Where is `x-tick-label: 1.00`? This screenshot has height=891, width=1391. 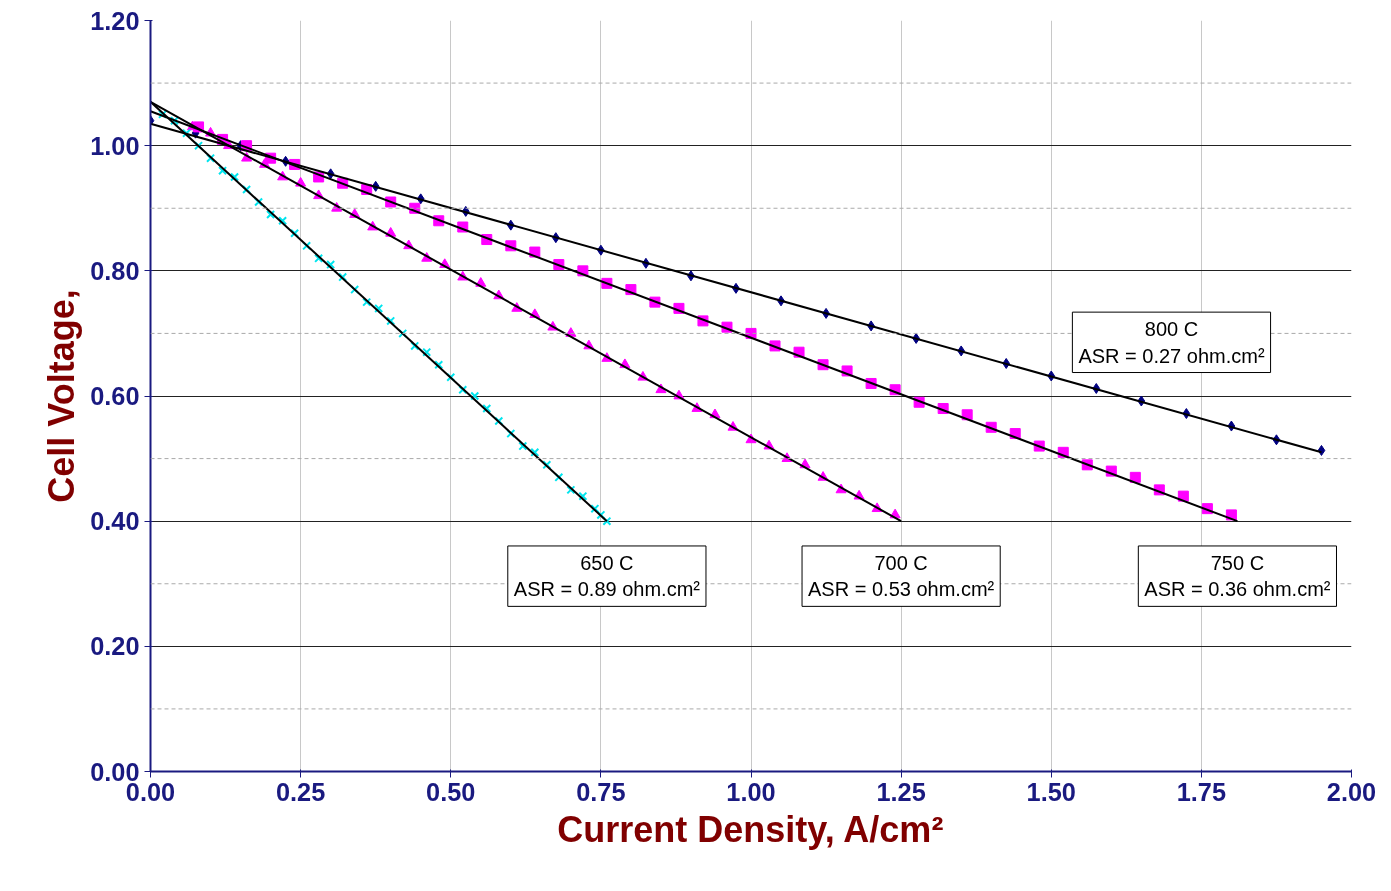 x-tick-label: 1.00 is located at coordinates (751, 791).